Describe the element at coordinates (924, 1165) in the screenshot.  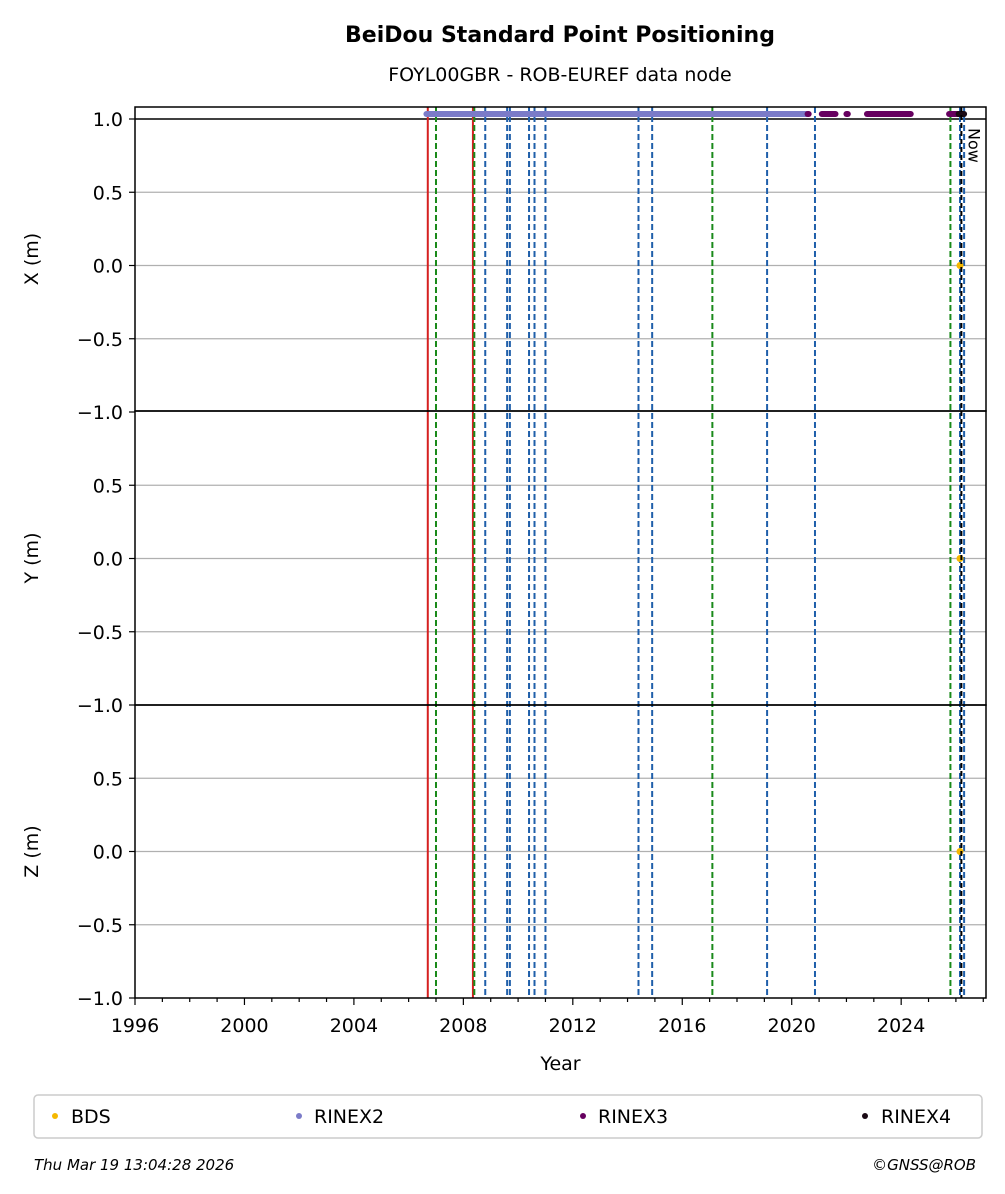
I see `footer-credit: ©GNSS@ROB` at that location.